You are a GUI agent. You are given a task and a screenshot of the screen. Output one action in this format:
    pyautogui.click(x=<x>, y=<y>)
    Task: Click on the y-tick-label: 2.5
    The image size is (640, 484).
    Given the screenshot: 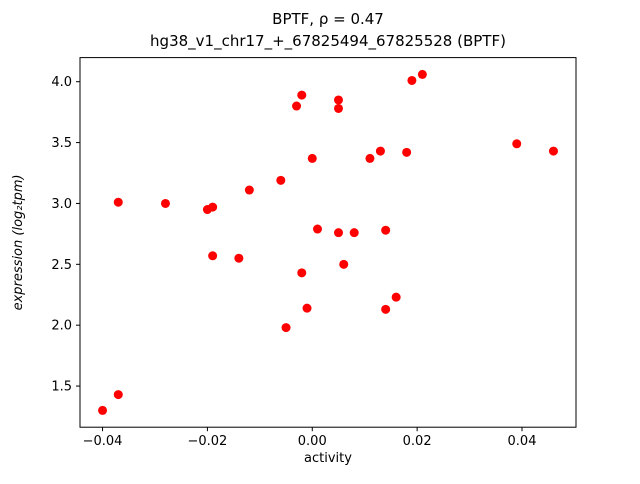 What is the action you would take?
    pyautogui.click(x=61, y=265)
    